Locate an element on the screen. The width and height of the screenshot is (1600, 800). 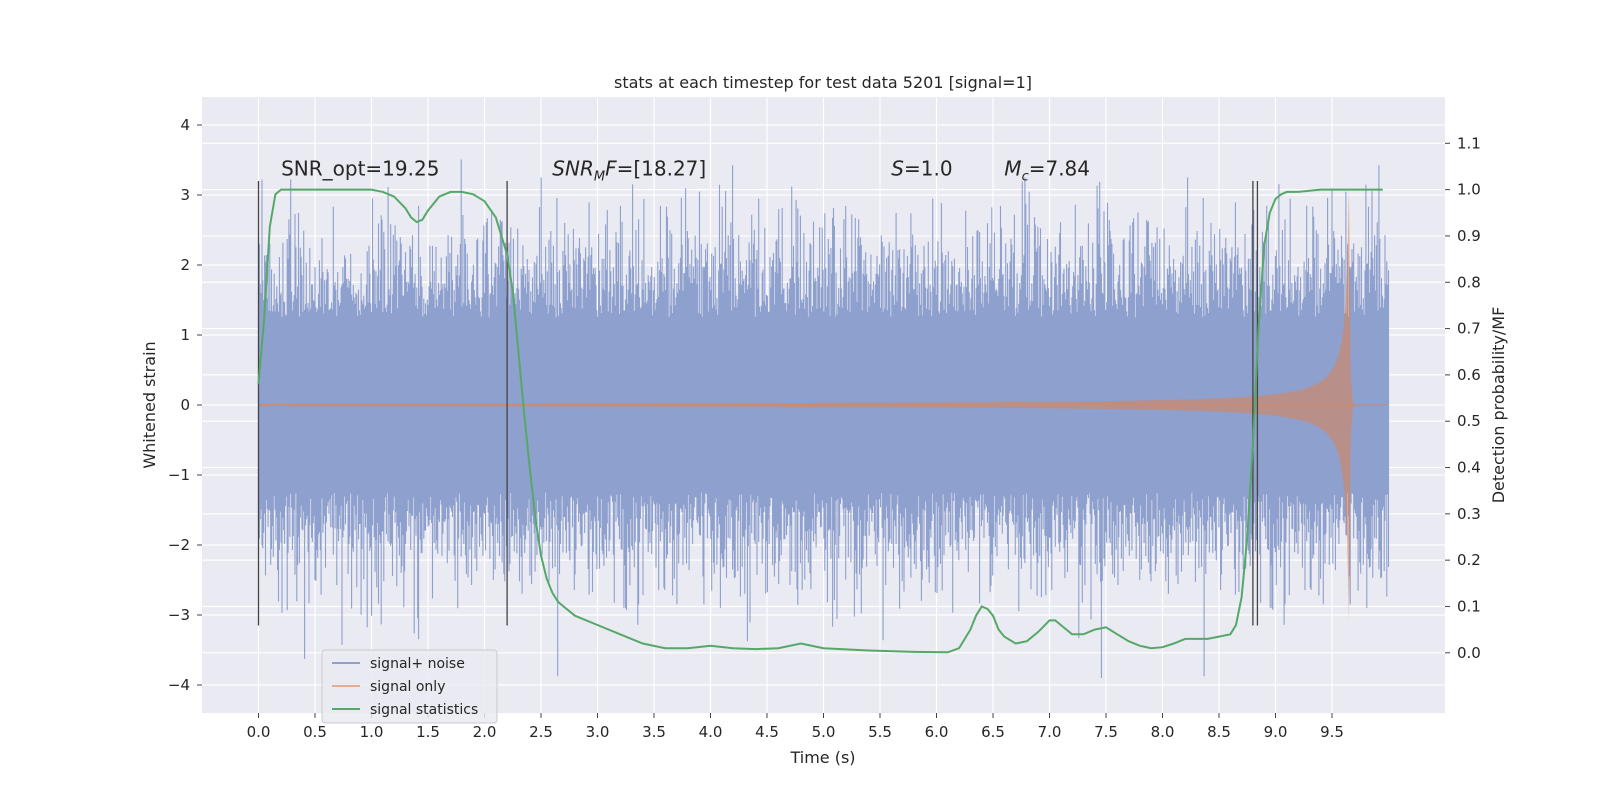
x-tick-label: 3.5 is located at coordinates (654, 732).